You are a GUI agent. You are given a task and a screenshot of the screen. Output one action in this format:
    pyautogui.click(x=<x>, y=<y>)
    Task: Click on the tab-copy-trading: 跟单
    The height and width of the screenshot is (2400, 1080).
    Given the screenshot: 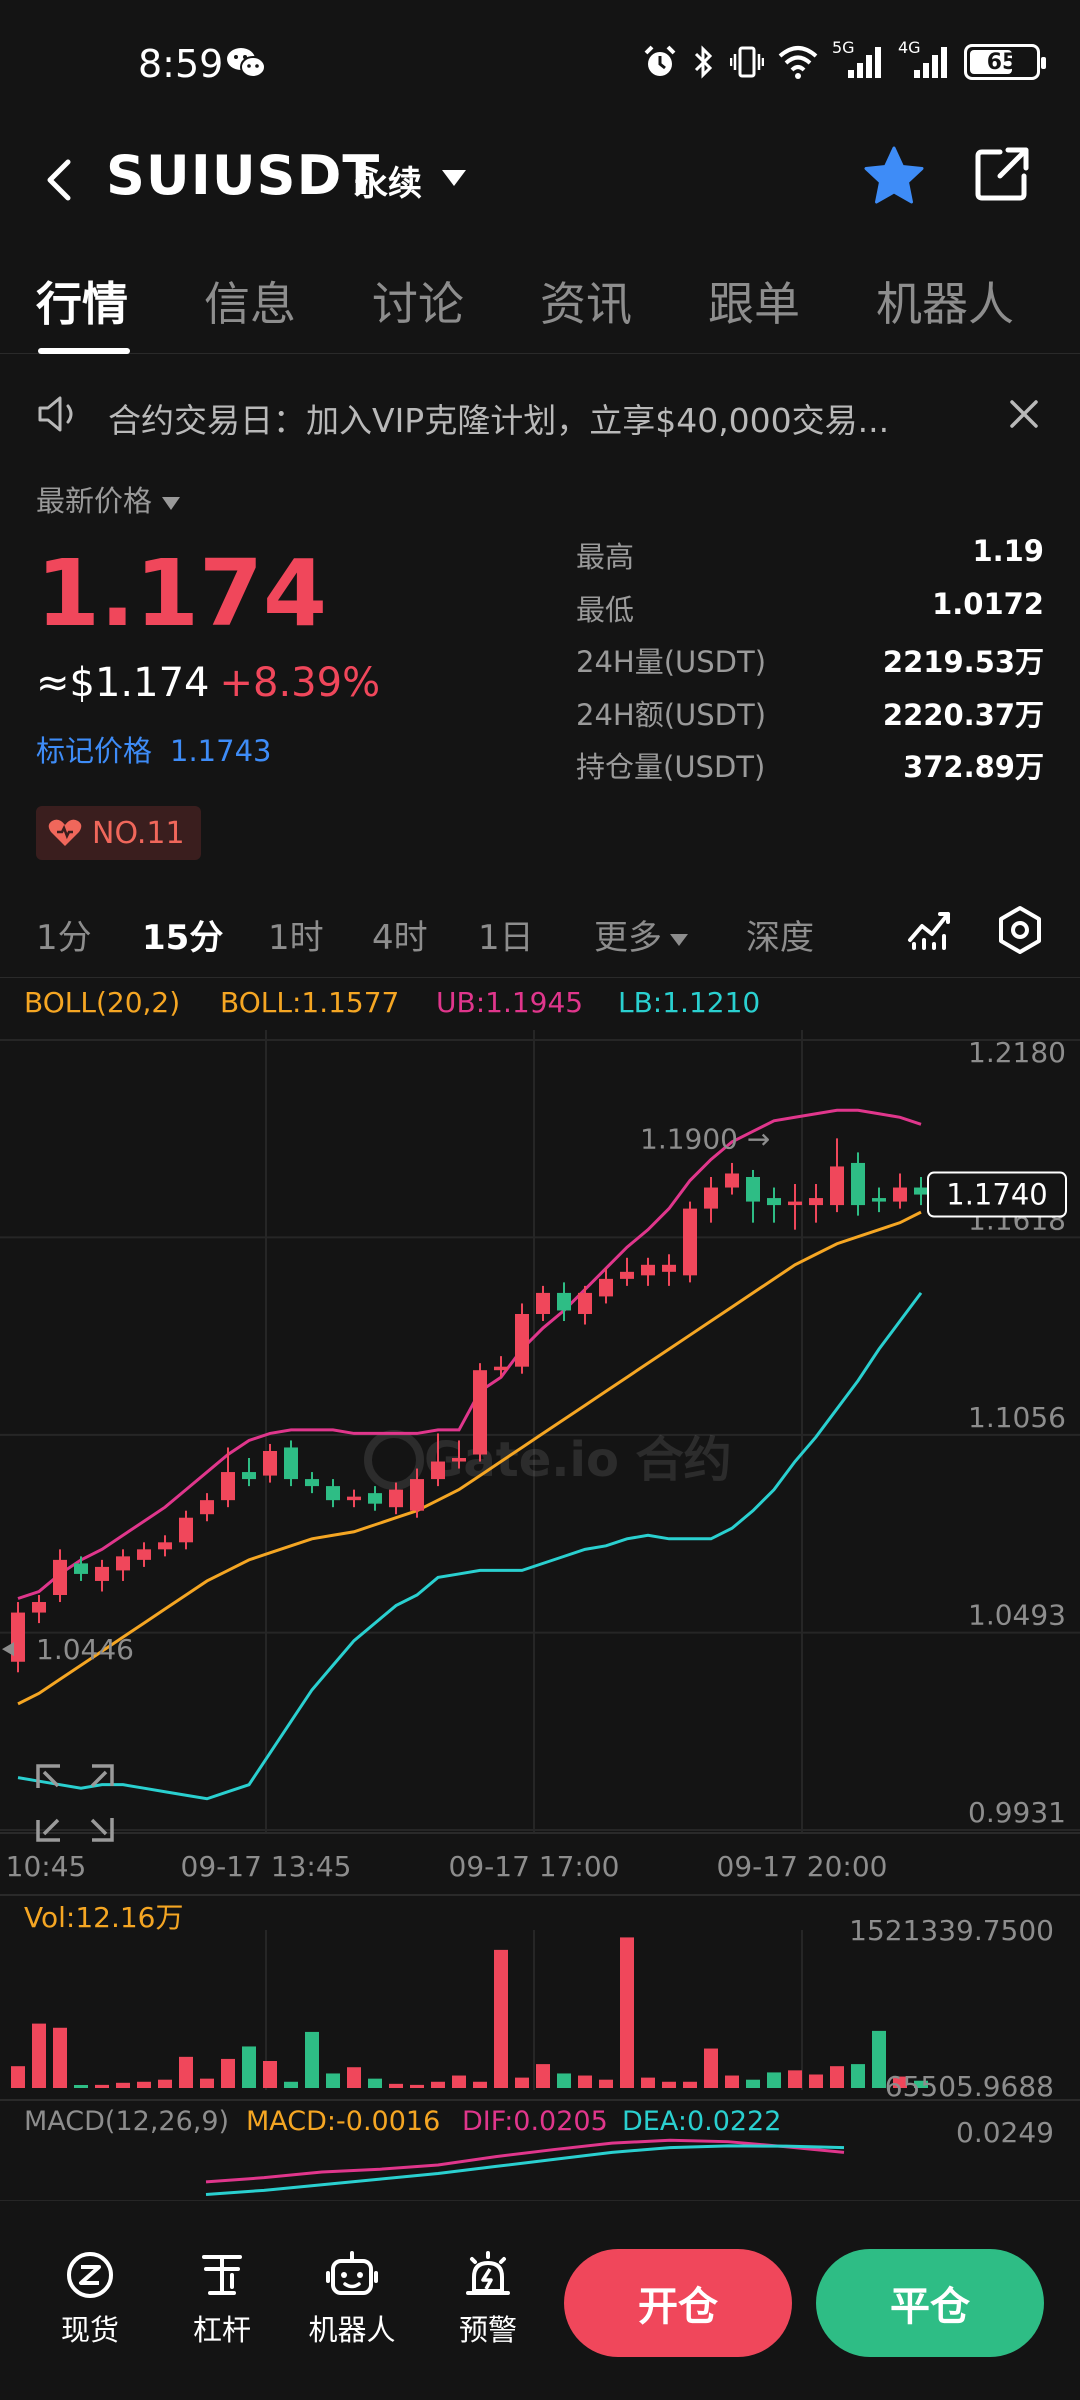 What is the action you would take?
    pyautogui.click(x=754, y=304)
    